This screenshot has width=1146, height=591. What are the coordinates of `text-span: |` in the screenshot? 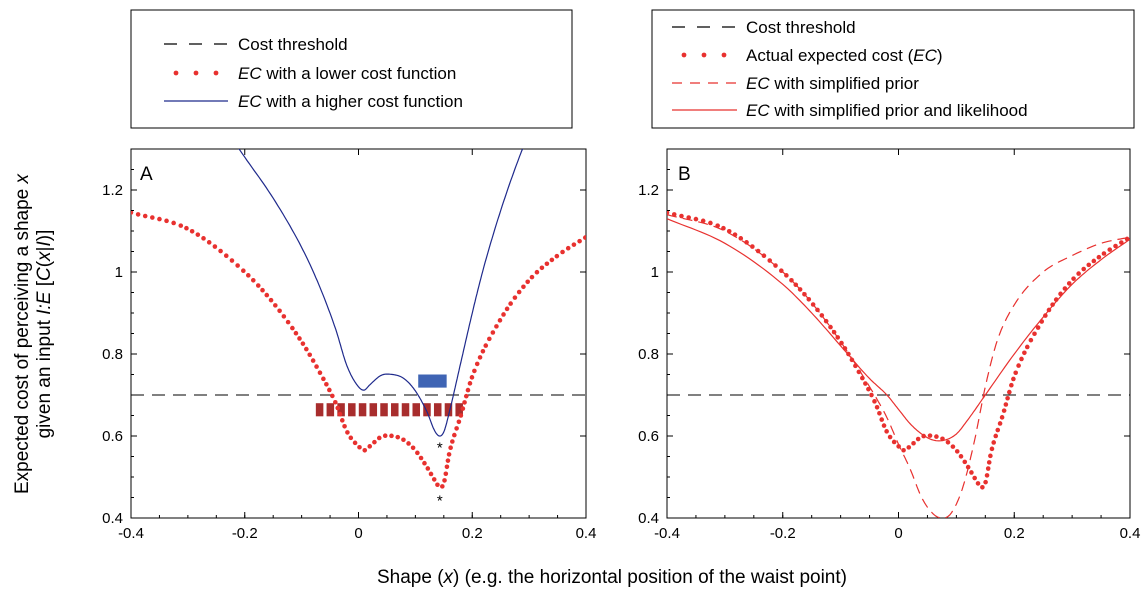 It's located at (44, 249).